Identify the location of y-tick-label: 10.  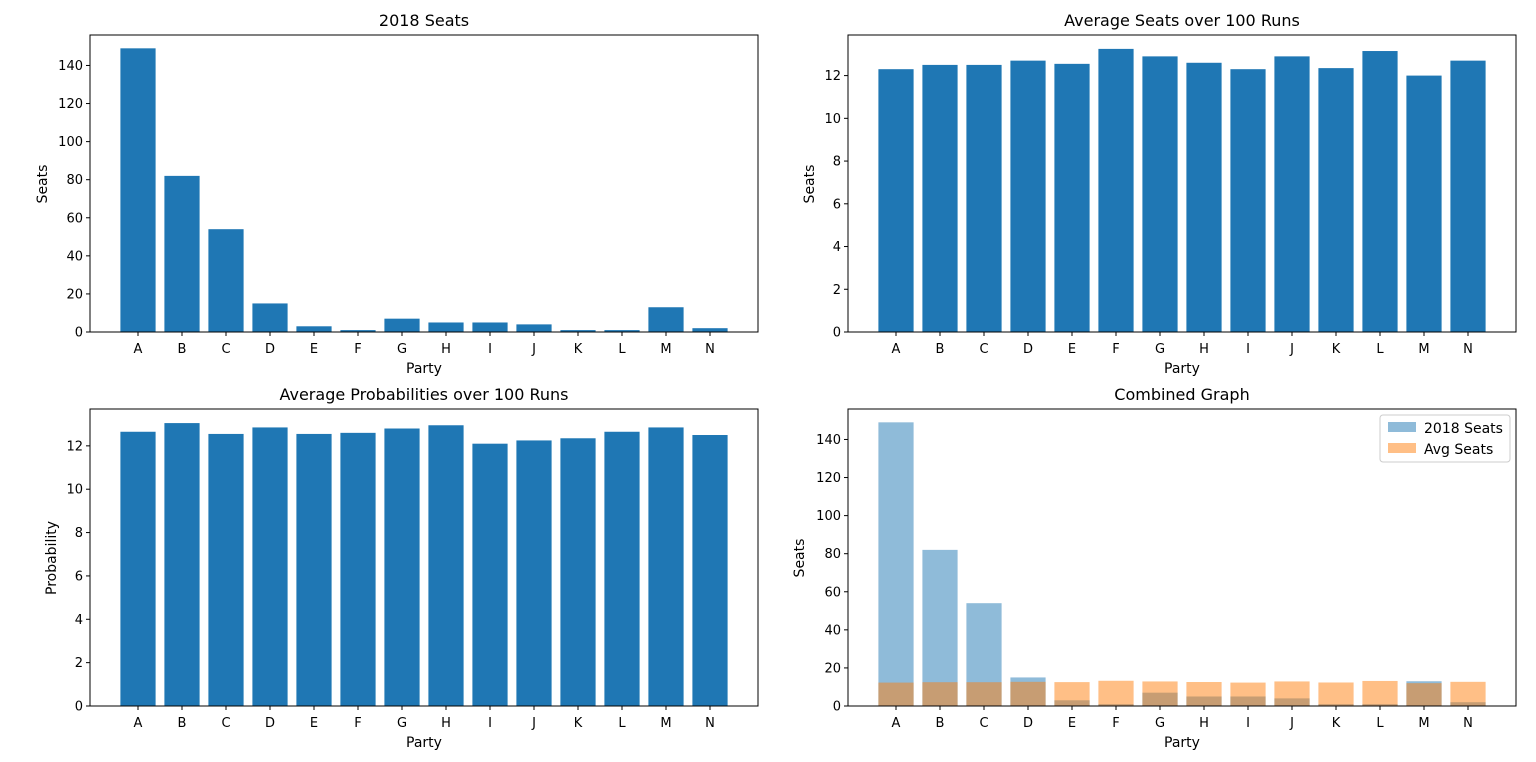
(832, 119).